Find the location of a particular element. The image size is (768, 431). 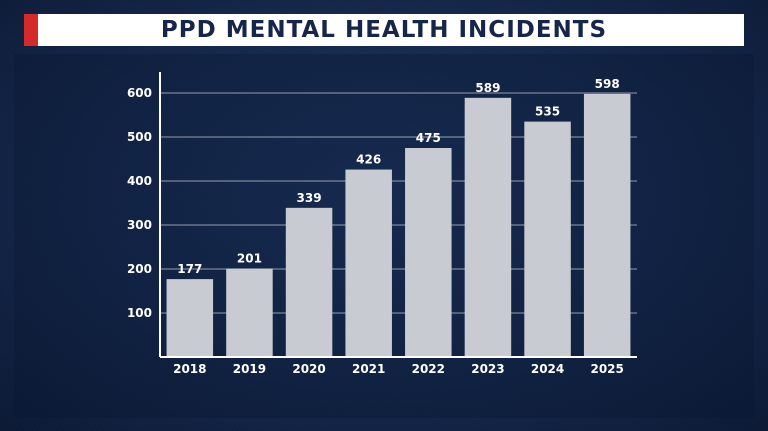

bar-2024 is located at coordinates (547, 239).